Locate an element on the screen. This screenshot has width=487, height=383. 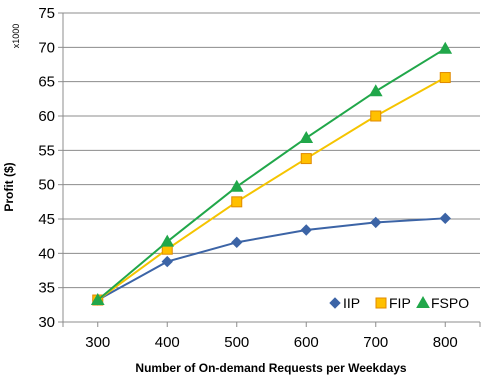
legend-marker-fip is located at coordinates (381, 303).